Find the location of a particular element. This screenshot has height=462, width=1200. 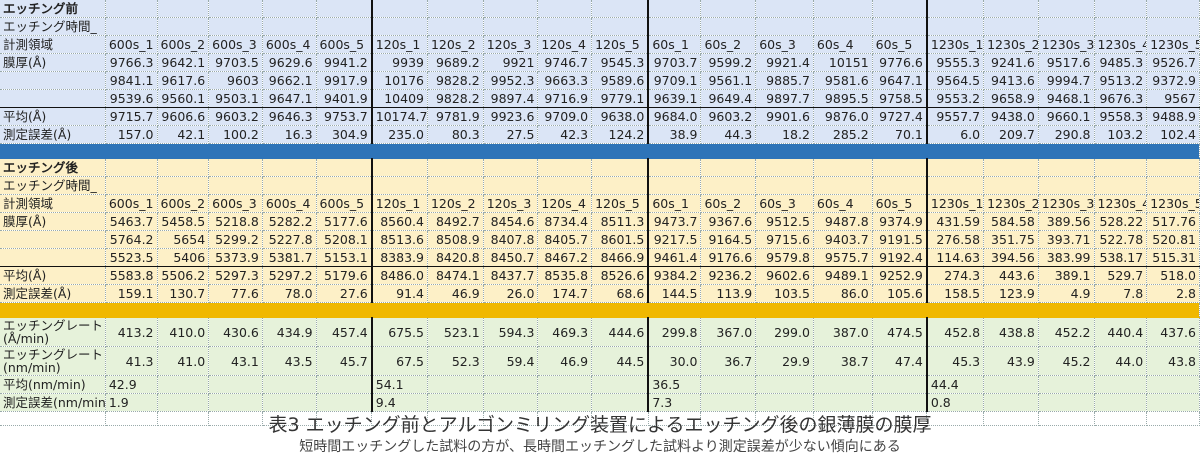

rate-angstrom-cell: 437.6 is located at coordinates (1173, 332).